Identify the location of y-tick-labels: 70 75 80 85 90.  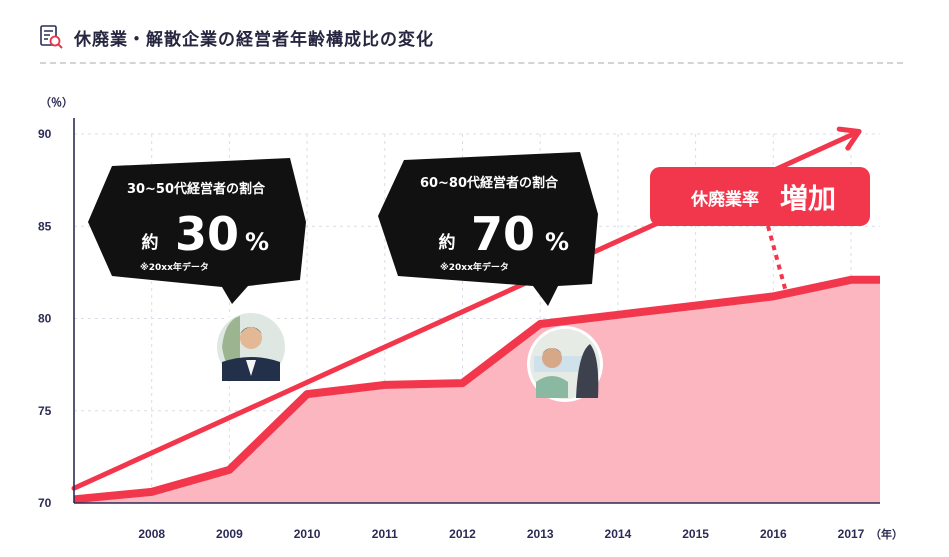
(45, 318).